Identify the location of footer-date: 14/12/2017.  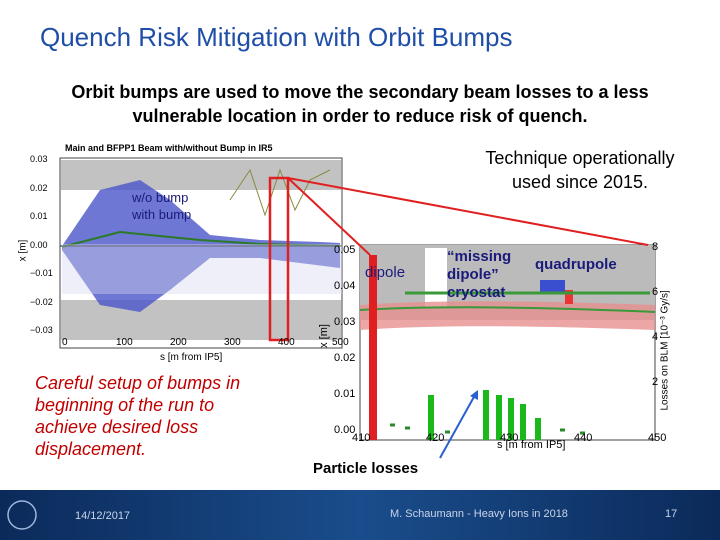
(103, 516).